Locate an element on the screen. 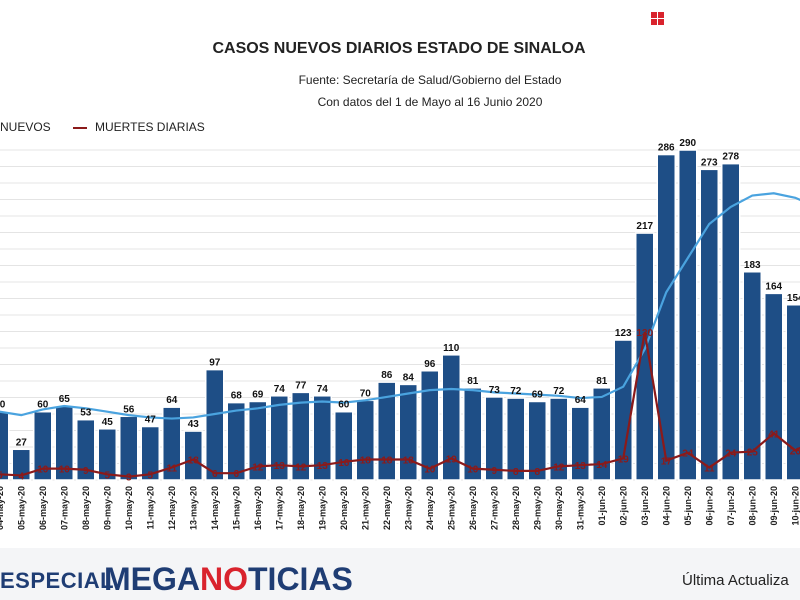 Image resolution: width=800 pixels, height=600 pixels. bar-label: 47 is located at coordinates (151, 420).